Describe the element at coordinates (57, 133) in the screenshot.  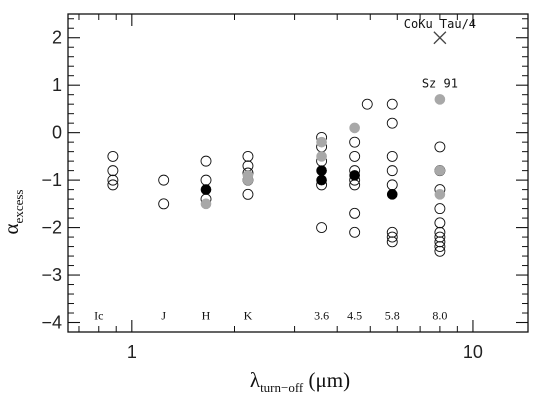
I see `y-tick-label: 0` at that location.